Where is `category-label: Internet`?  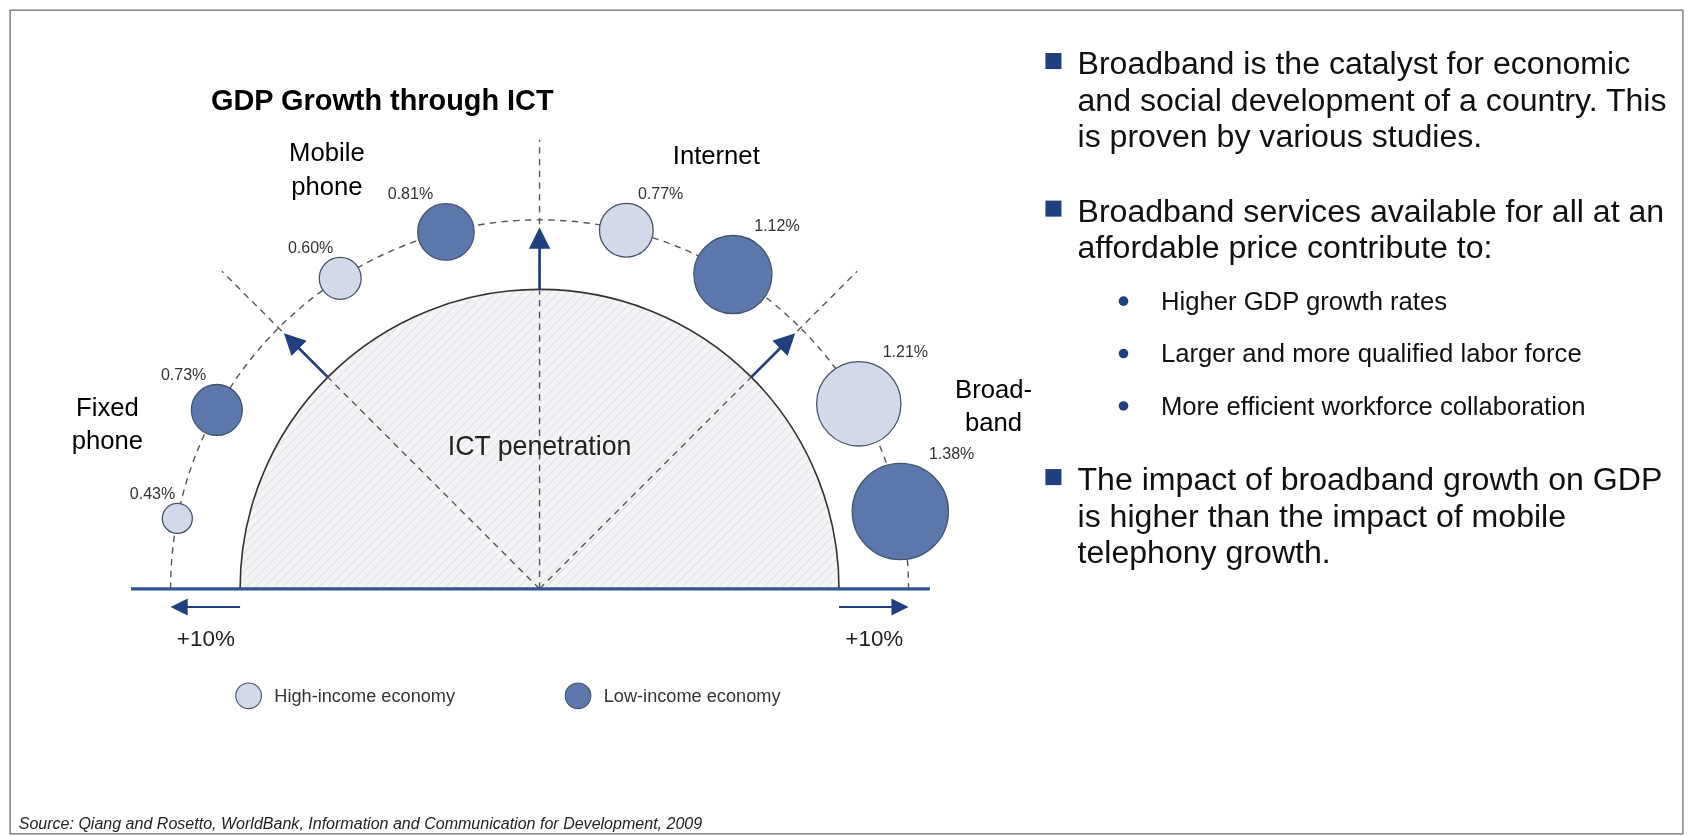 category-label: Internet is located at coordinates (716, 155).